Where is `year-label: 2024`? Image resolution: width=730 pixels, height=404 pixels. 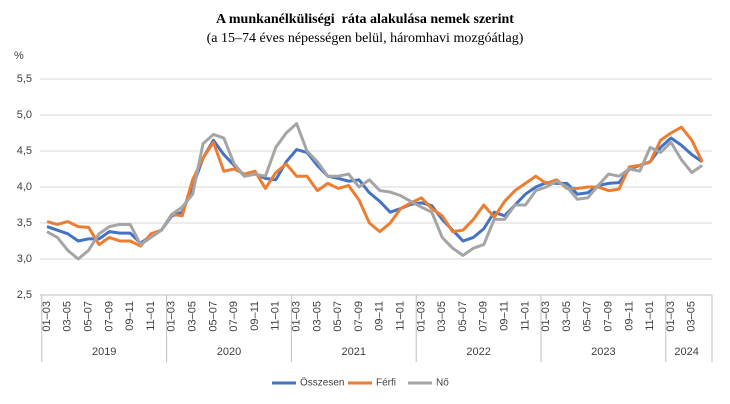 year-label: 2024 is located at coordinates (686, 352).